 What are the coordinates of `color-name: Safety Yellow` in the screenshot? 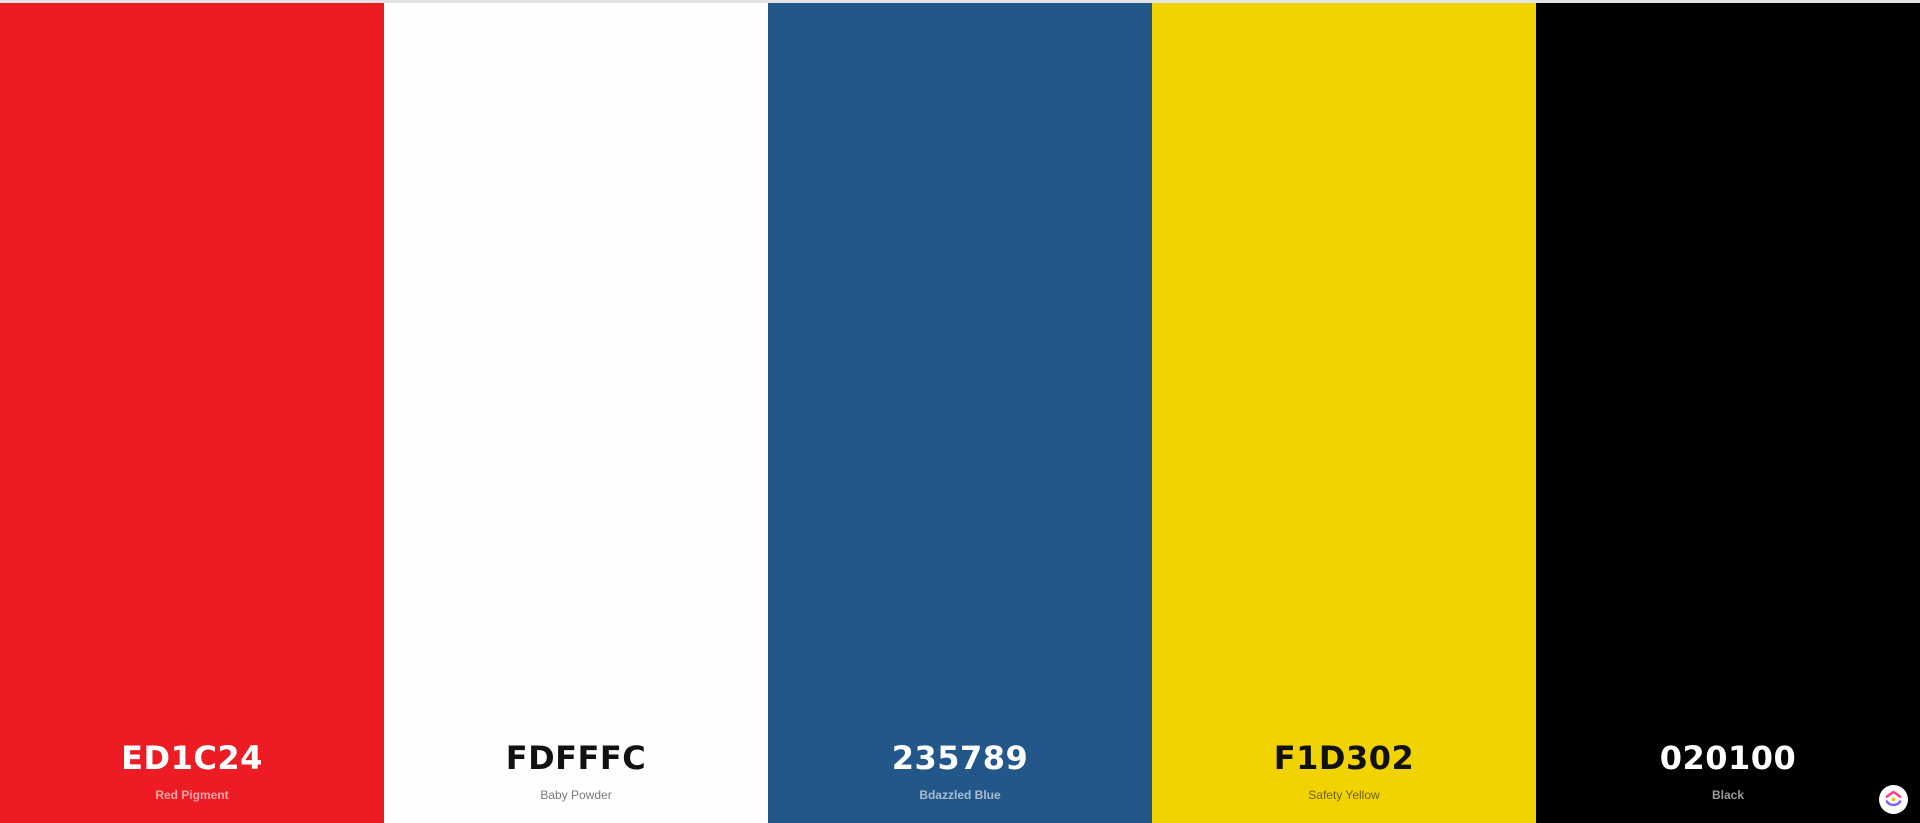 It's located at (1344, 795).